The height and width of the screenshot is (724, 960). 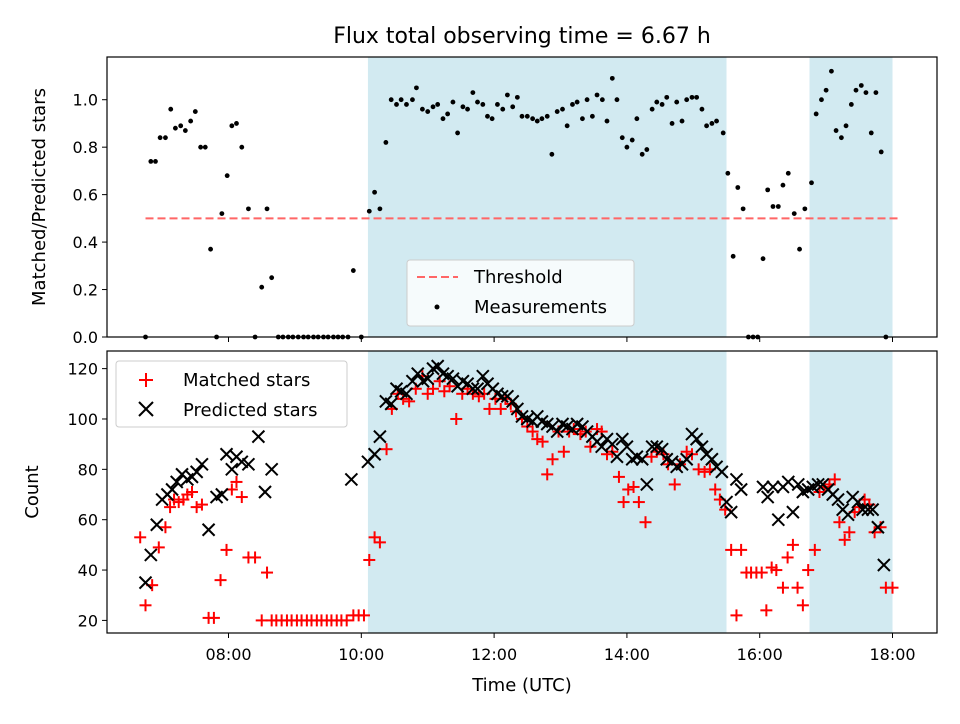 What do you see at coordinates (85, 337) in the screenshot?
I see `ratio-y-tick-label: 0.0` at bounding box center [85, 337].